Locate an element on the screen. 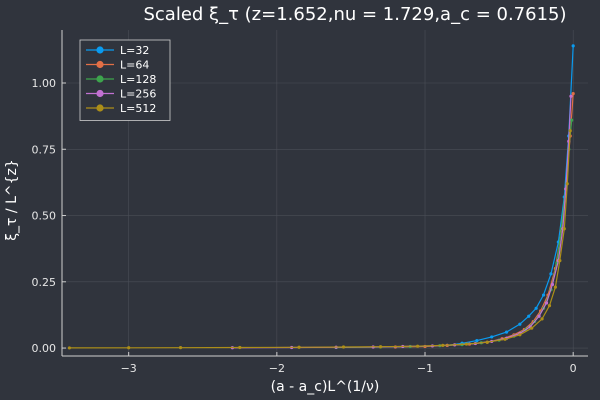 Image resolution: width=600 pixels, height=400 pixels. legend-box is located at coordinates (125, 80).